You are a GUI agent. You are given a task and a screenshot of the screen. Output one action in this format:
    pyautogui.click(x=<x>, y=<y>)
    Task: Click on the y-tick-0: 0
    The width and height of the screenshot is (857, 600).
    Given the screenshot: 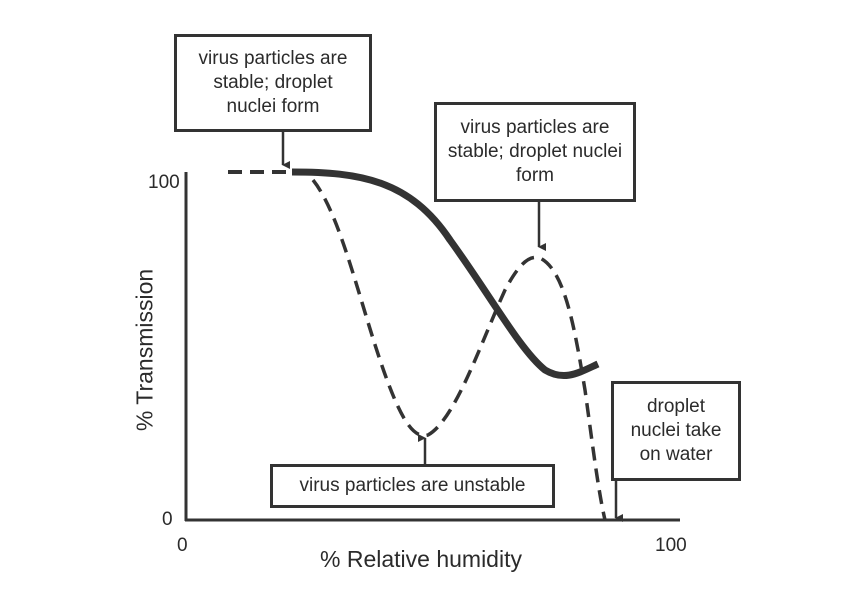 What is the action you would take?
    pyautogui.click(x=167, y=519)
    